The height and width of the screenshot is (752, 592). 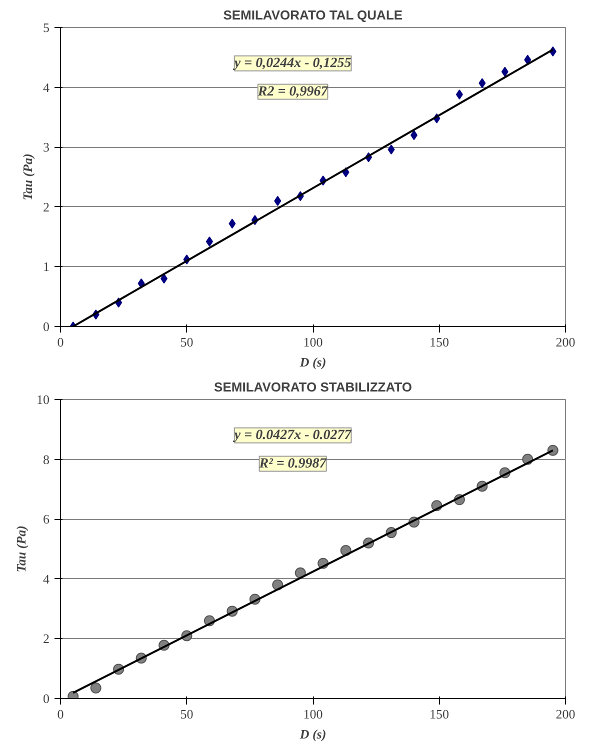 What do you see at coordinates (313, 15) in the screenshot?
I see `chart-title: SEMILAVORATO TAL QUALE` at bounding box center [313, 15].